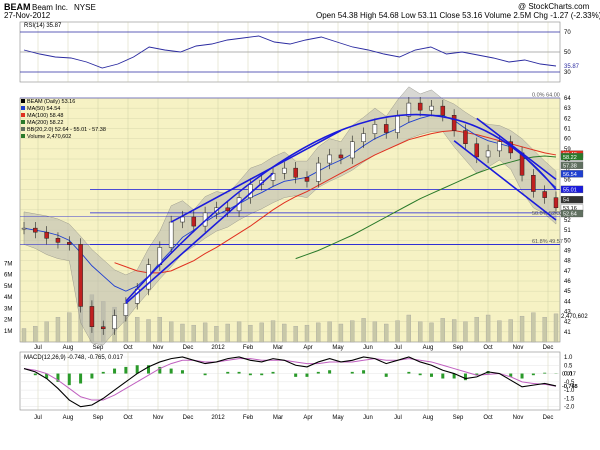 The image size is (600, 450). What do you see at coordinates (566, 201) in the screenshot?
I see `price-right-label: 54` at bounding box center [566, 201].